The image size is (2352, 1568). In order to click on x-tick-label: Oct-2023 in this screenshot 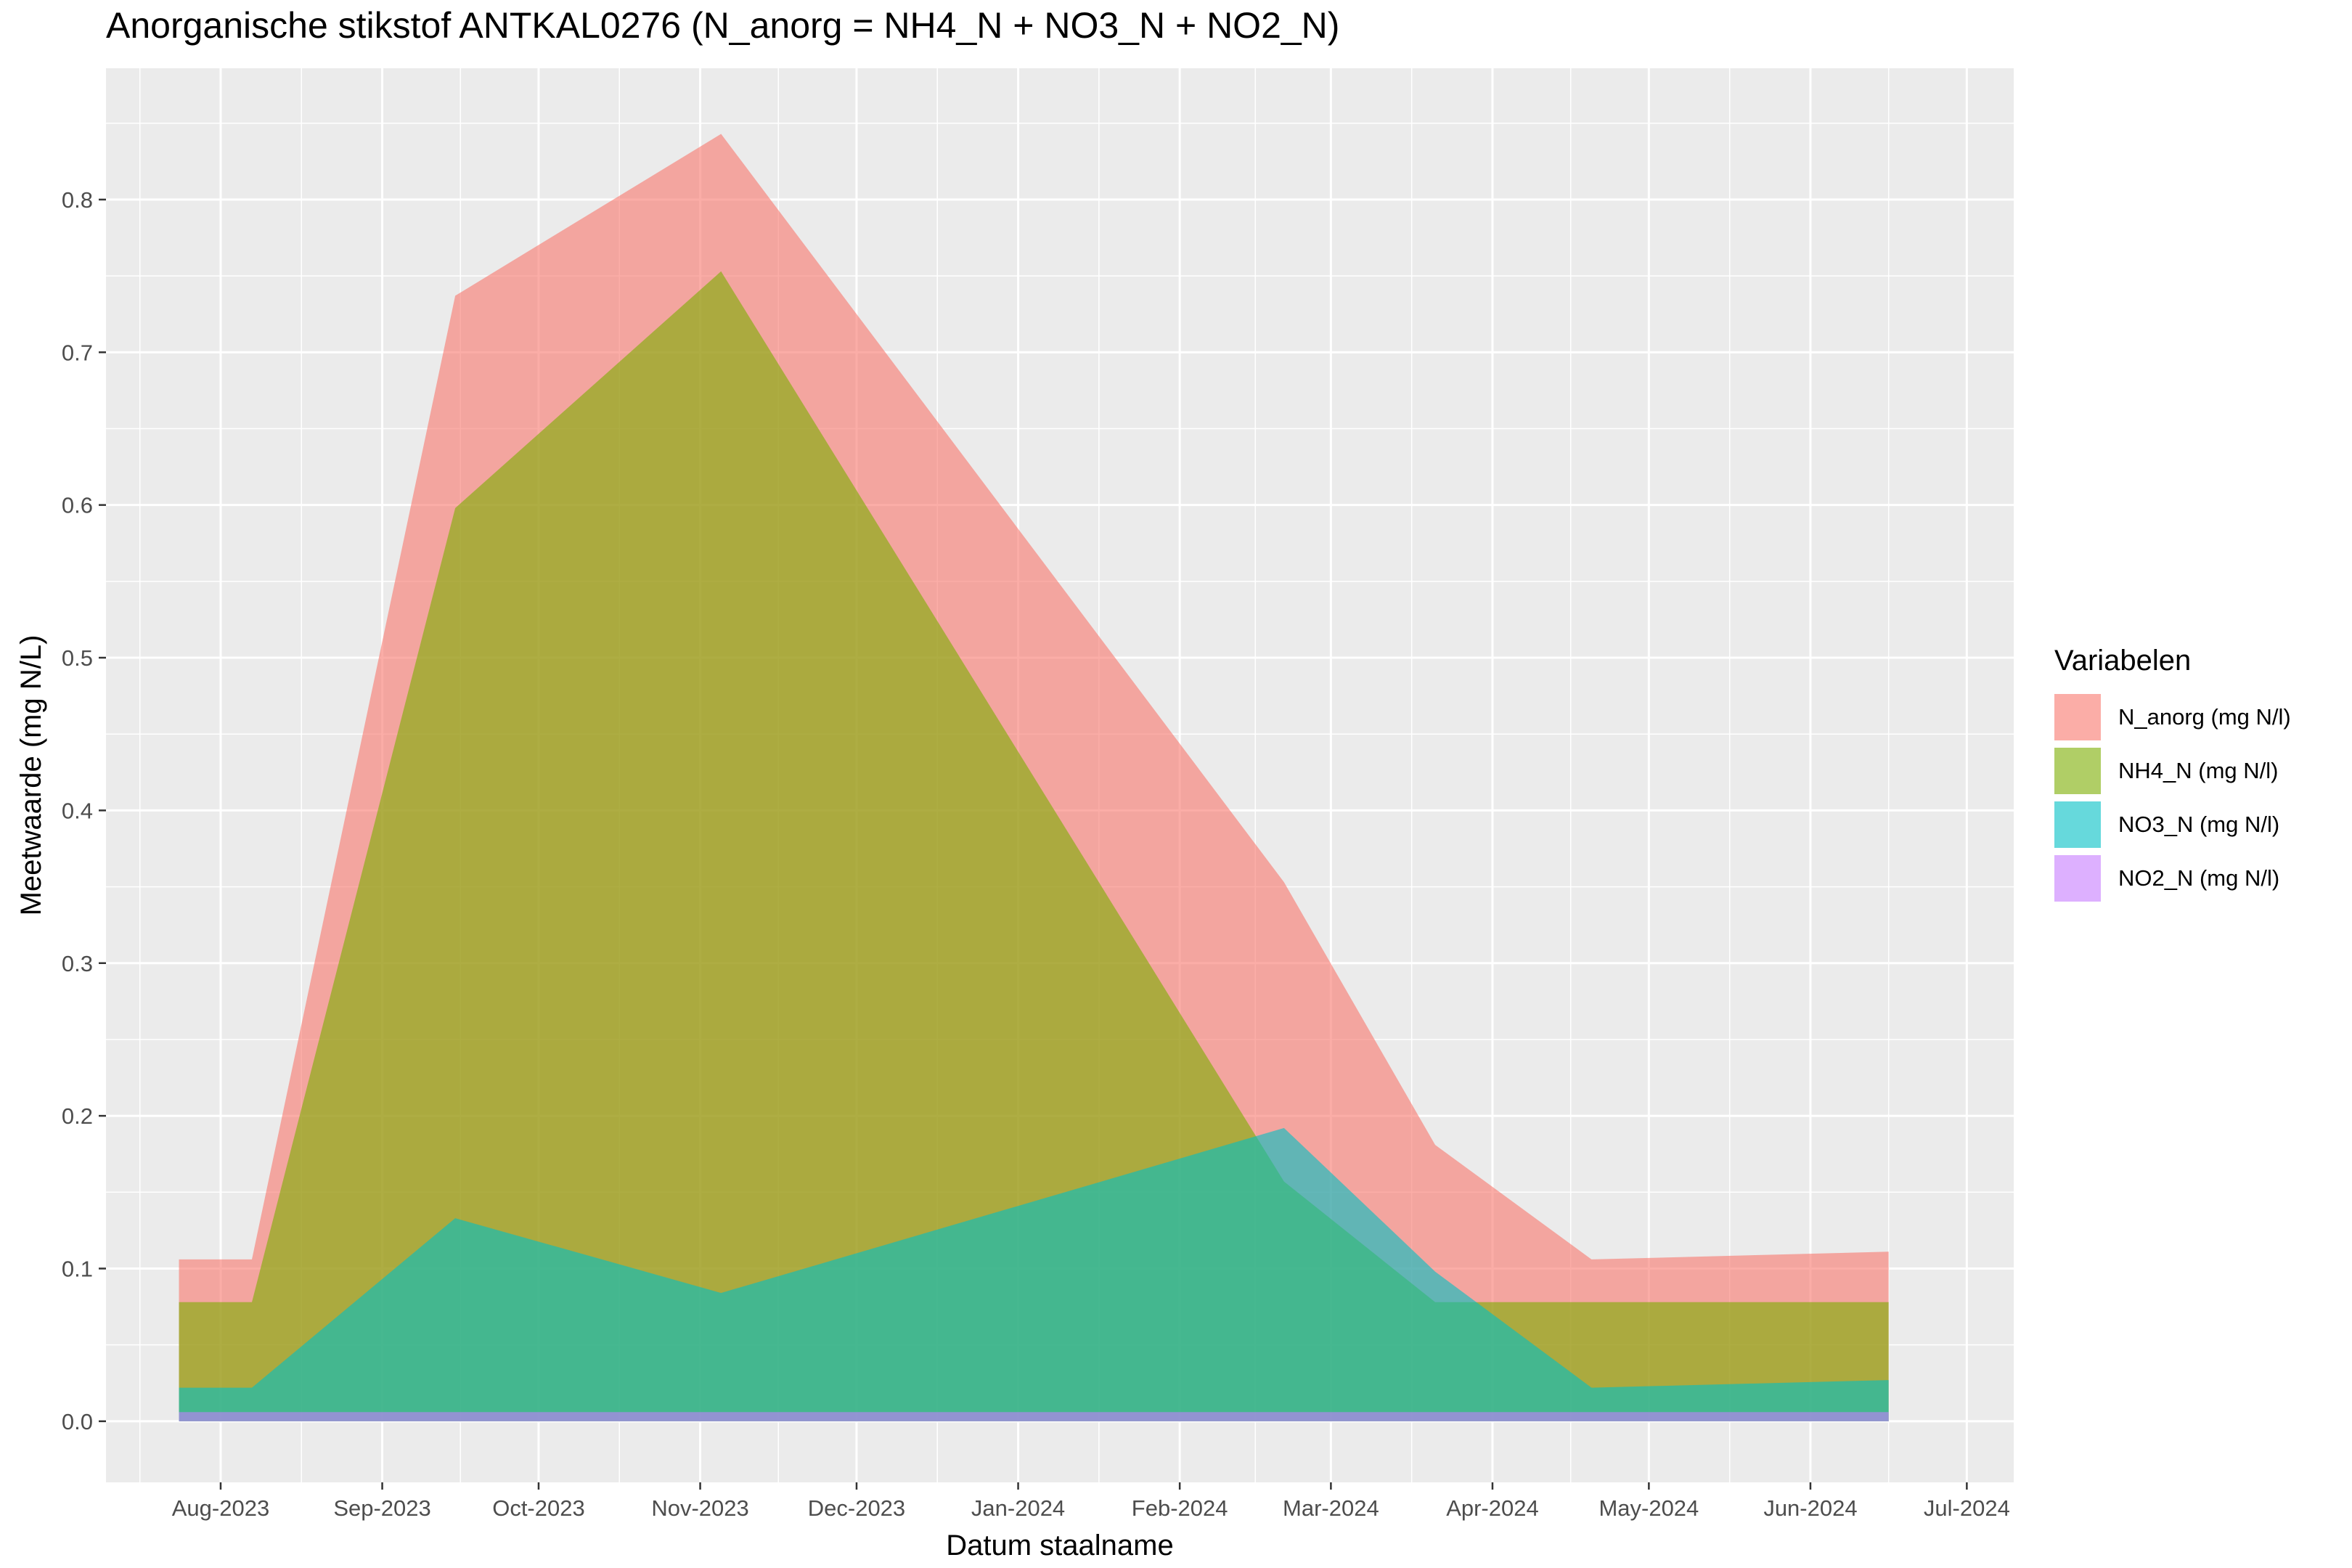, I will do `click(539, 1508)`.